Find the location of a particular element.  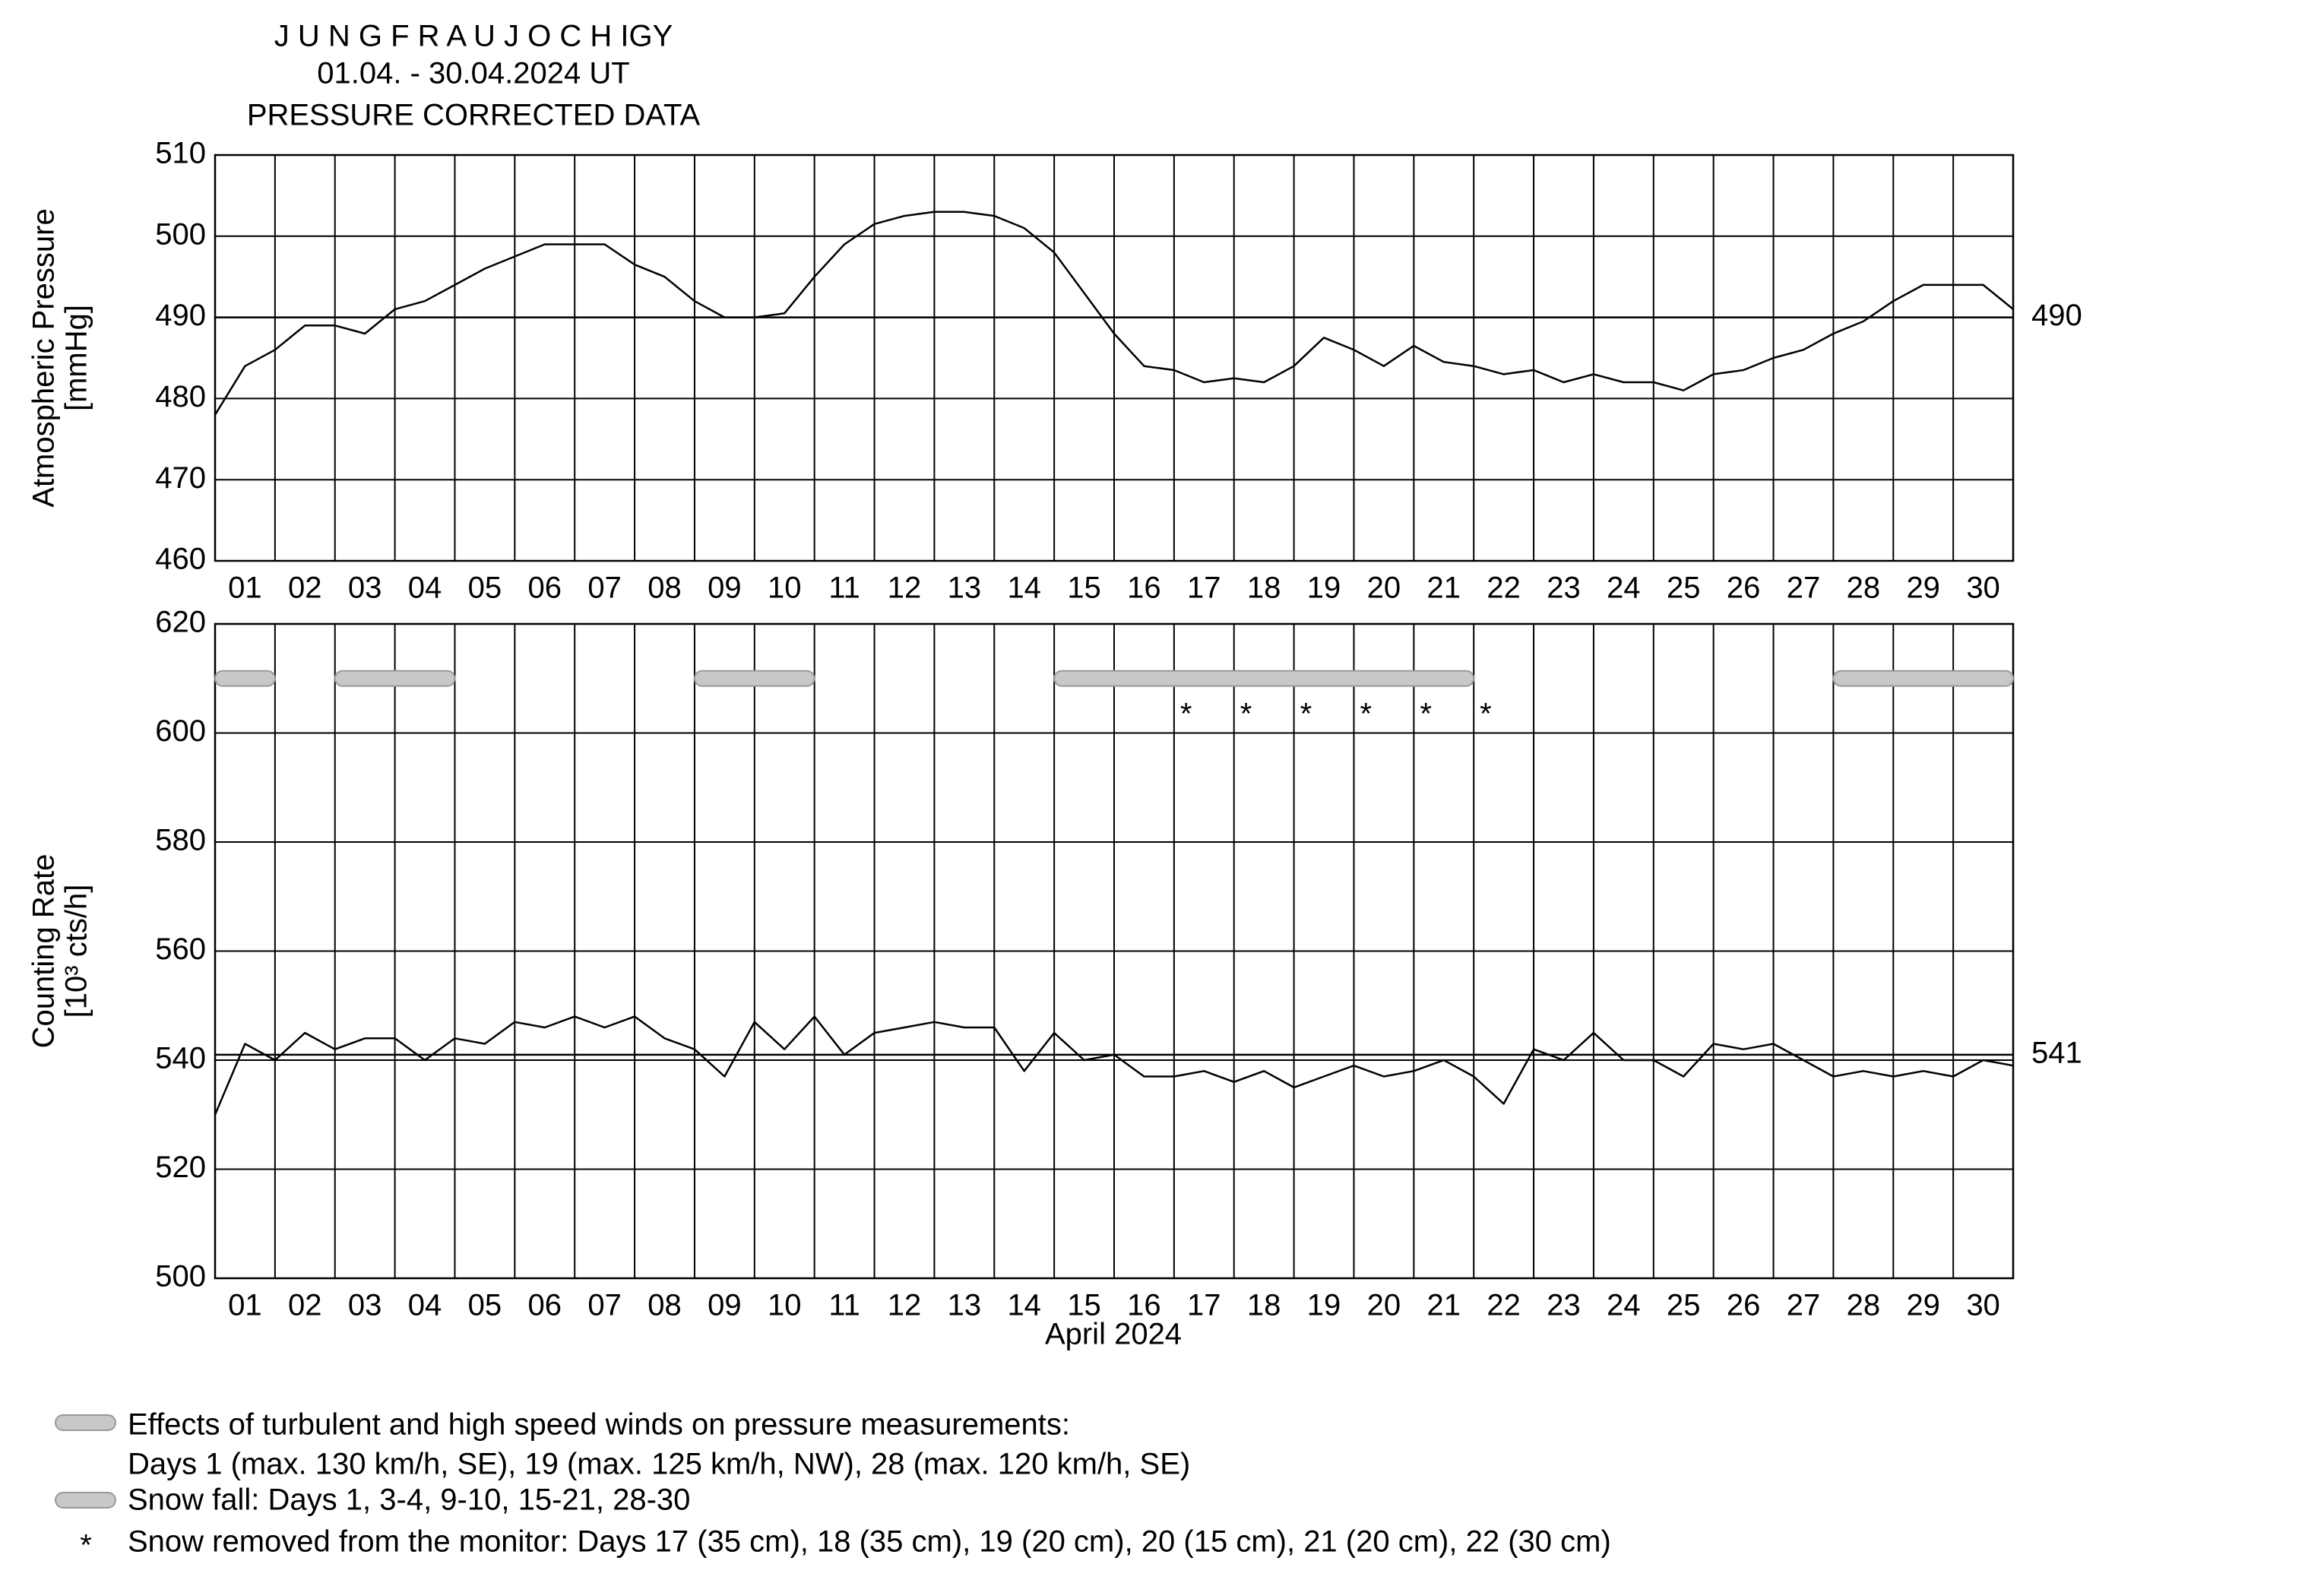

y-tick-label: 510 is located at coordinates (180, 153).